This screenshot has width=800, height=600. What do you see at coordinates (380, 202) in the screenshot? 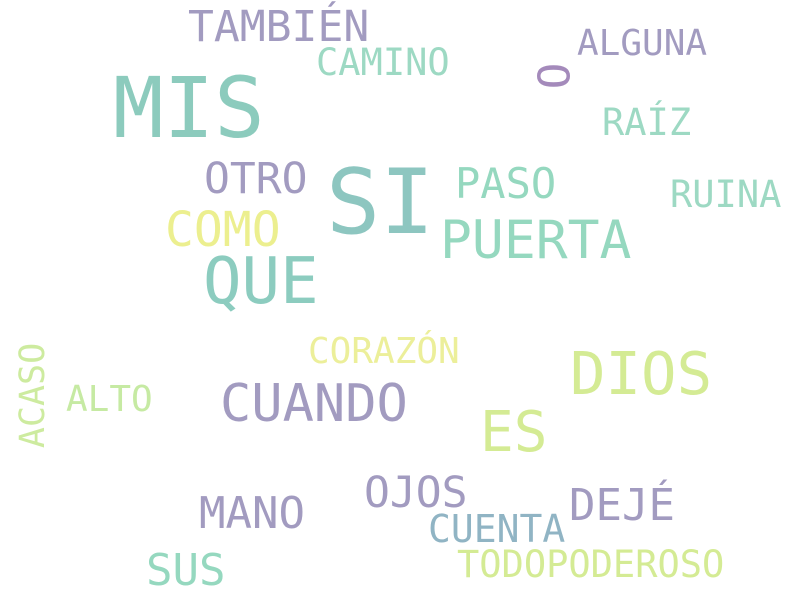
I see `word-si: SI` at bounding box center [380, 202].